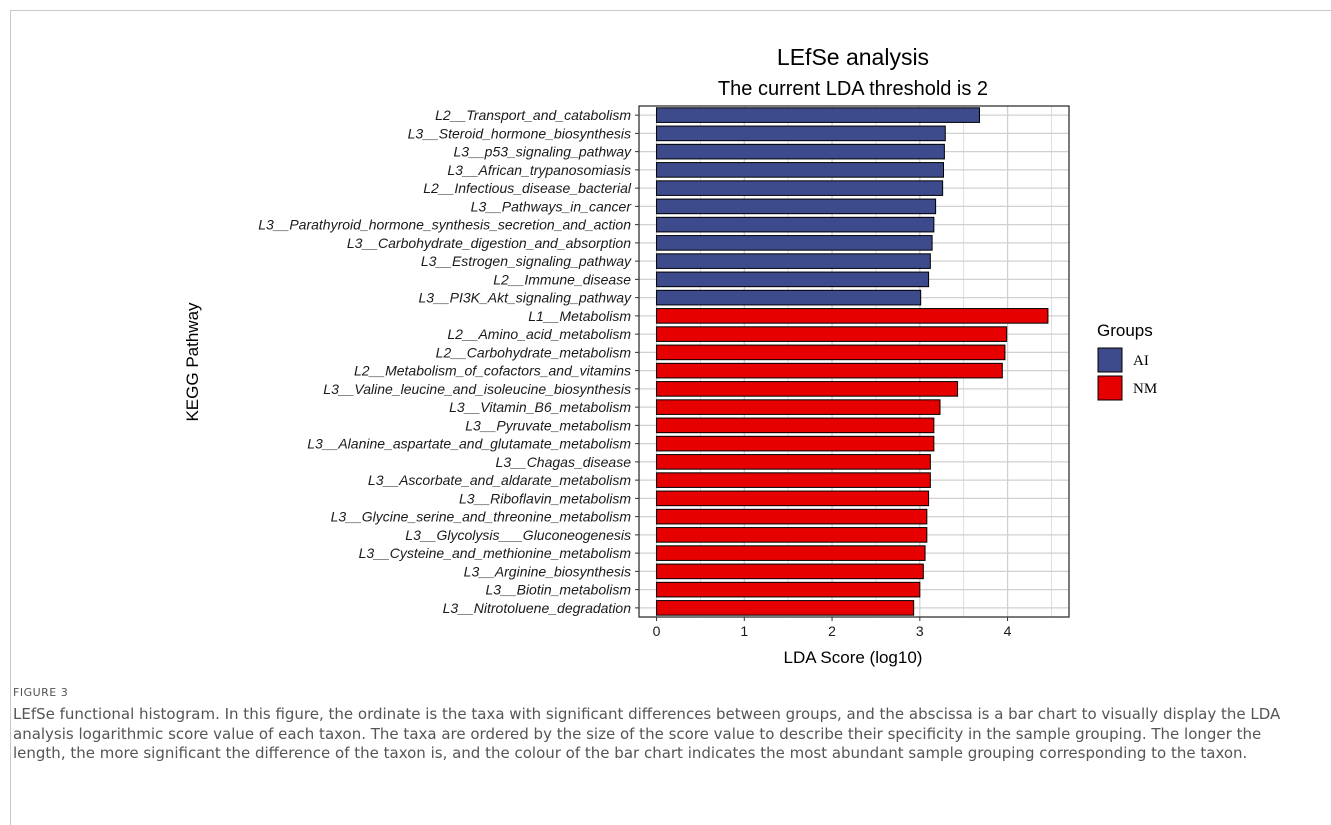  I want to click on bar-L3__Pathways_in_cancer, so click(796, 206).